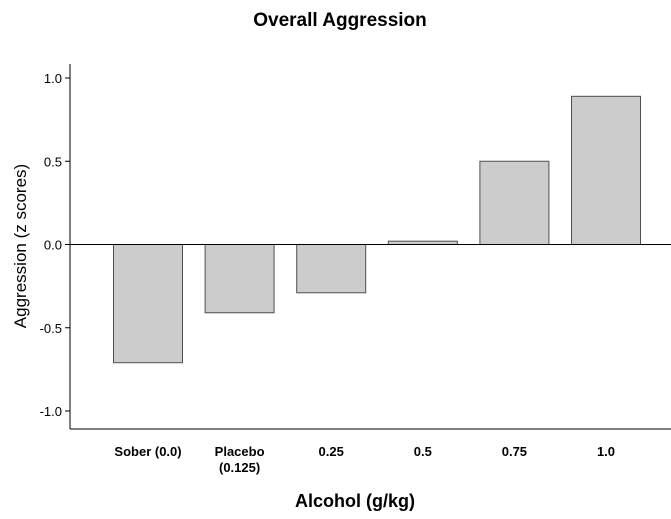  What do you see at coordinates (147, 451) in the screenshot?
I see `x-tick-label: Sober (0.0)` at bounding box center [147, 451].